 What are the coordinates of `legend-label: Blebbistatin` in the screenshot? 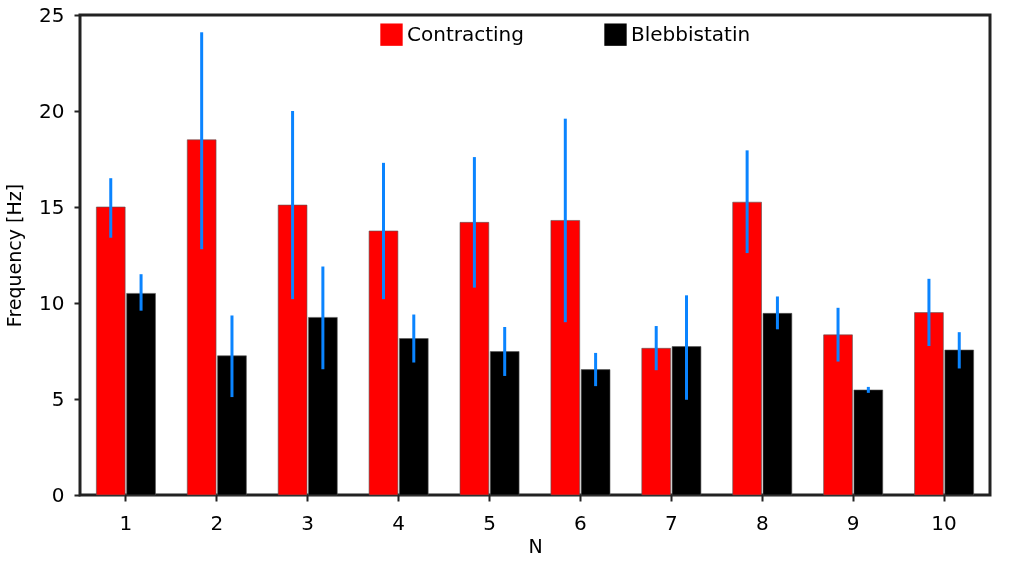 It's located at (691, 33).